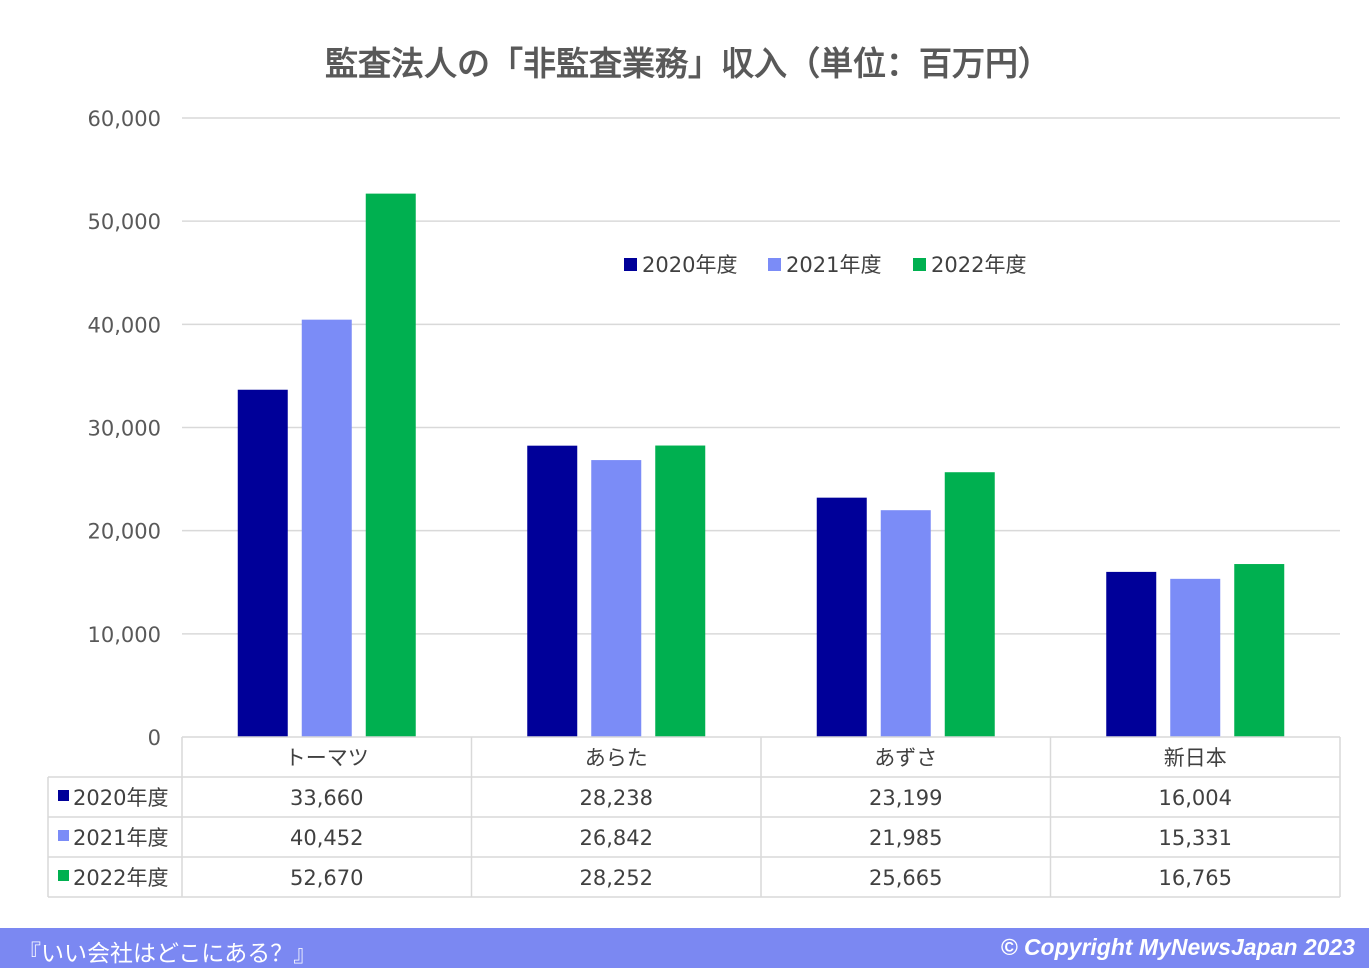 Image resolution: width=1369 pixels, height=968 pixels. Describe the element at coordinates (689, 265) in the screenshot. I see `legend-label: 2020年度` at that location.